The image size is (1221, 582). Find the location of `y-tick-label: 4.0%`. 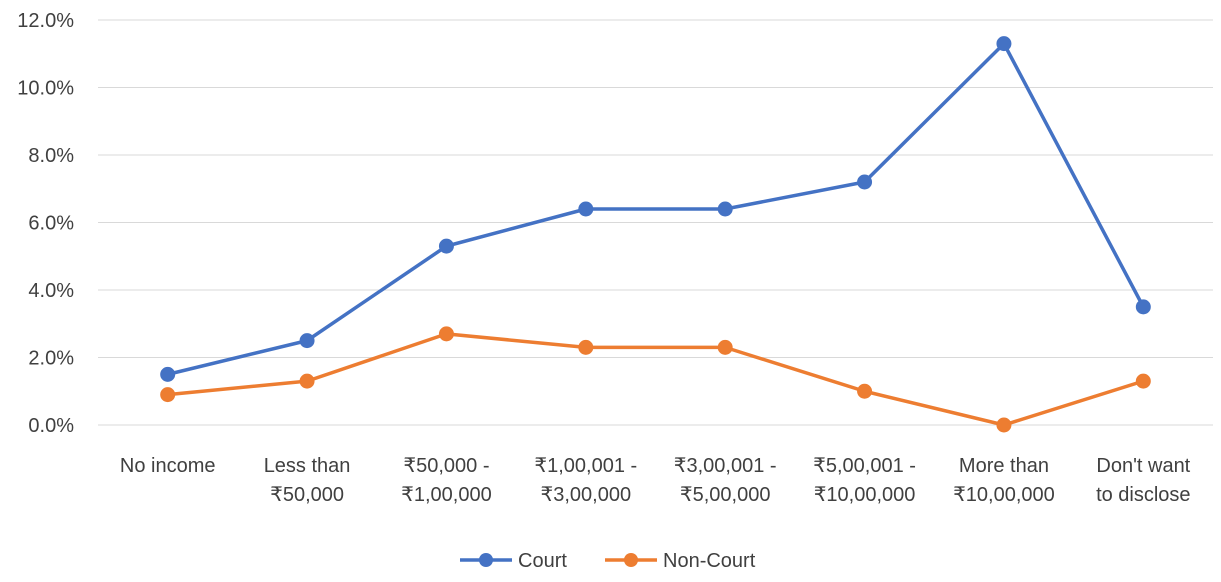

y-tick-label: 4.0% is located at coordinates (51, 291).